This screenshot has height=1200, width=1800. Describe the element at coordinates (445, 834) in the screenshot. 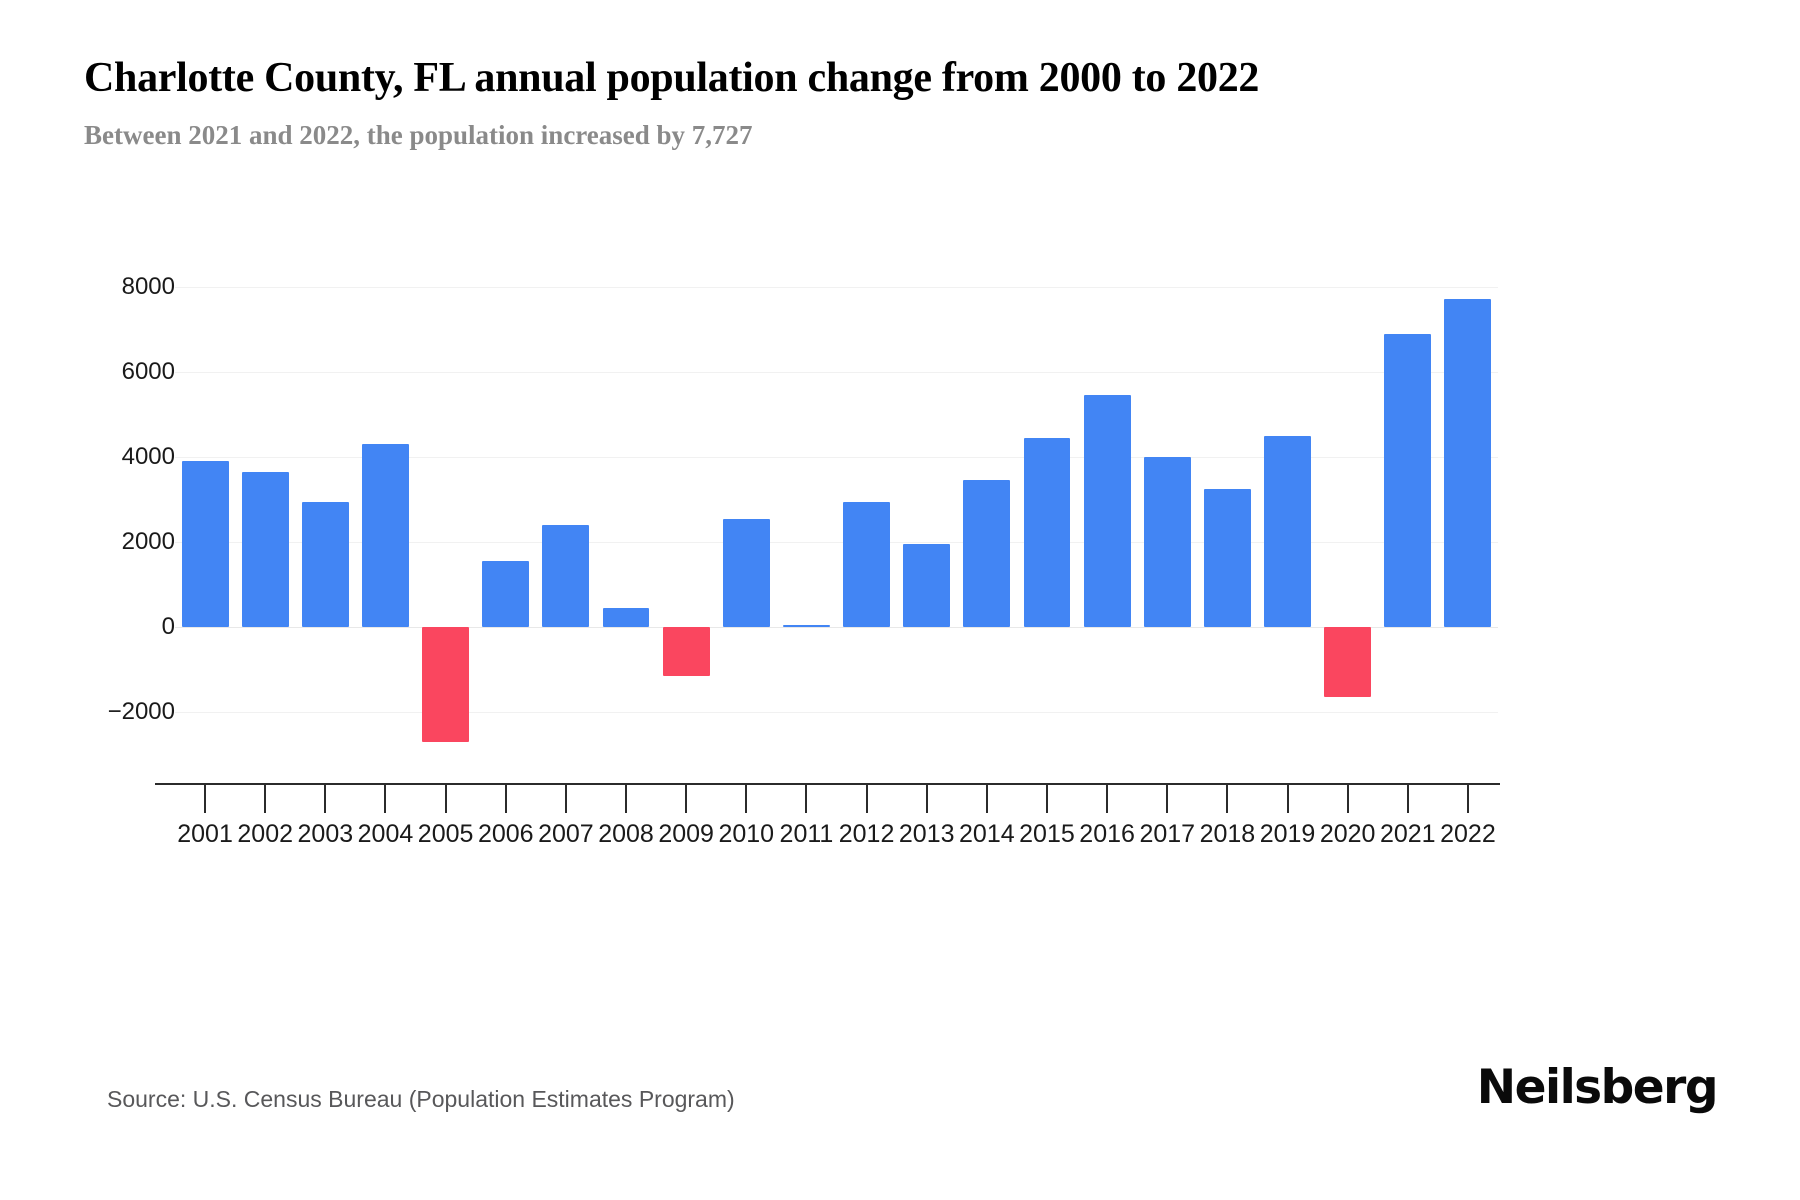

I see `x-tick-label-2005: 2005` at that location.